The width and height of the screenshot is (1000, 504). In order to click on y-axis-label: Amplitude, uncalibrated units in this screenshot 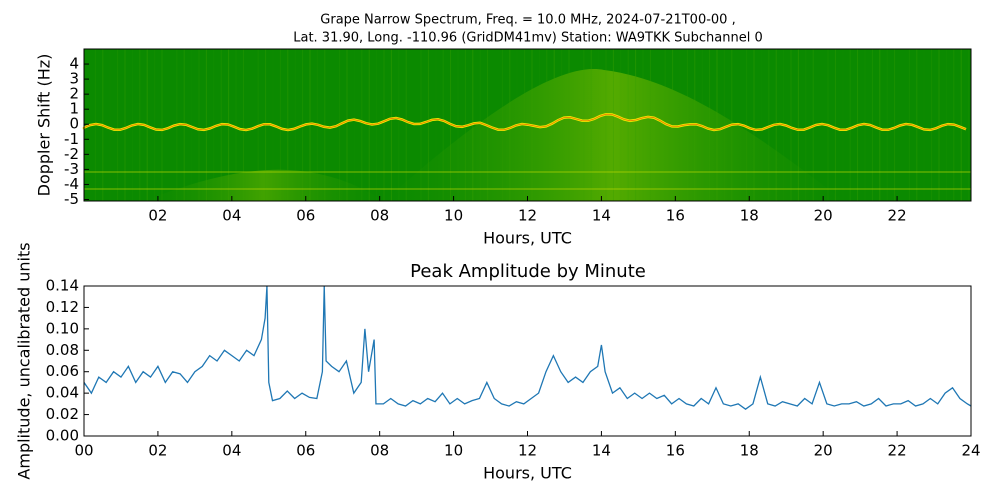, I will do `click(24, 360)`.